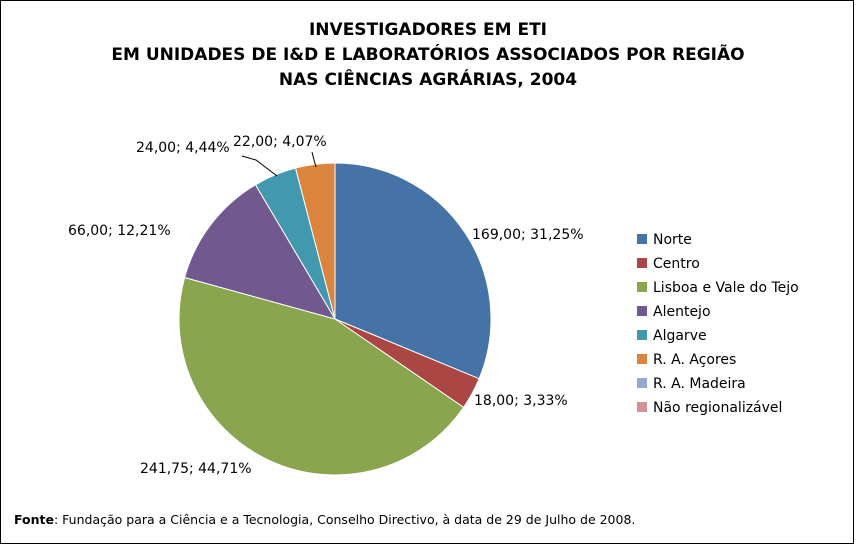 The image size is (856, 546). Describe the element at coordinates (259, 166) in the screenshot. I see `leader-line-algarve` at that location.